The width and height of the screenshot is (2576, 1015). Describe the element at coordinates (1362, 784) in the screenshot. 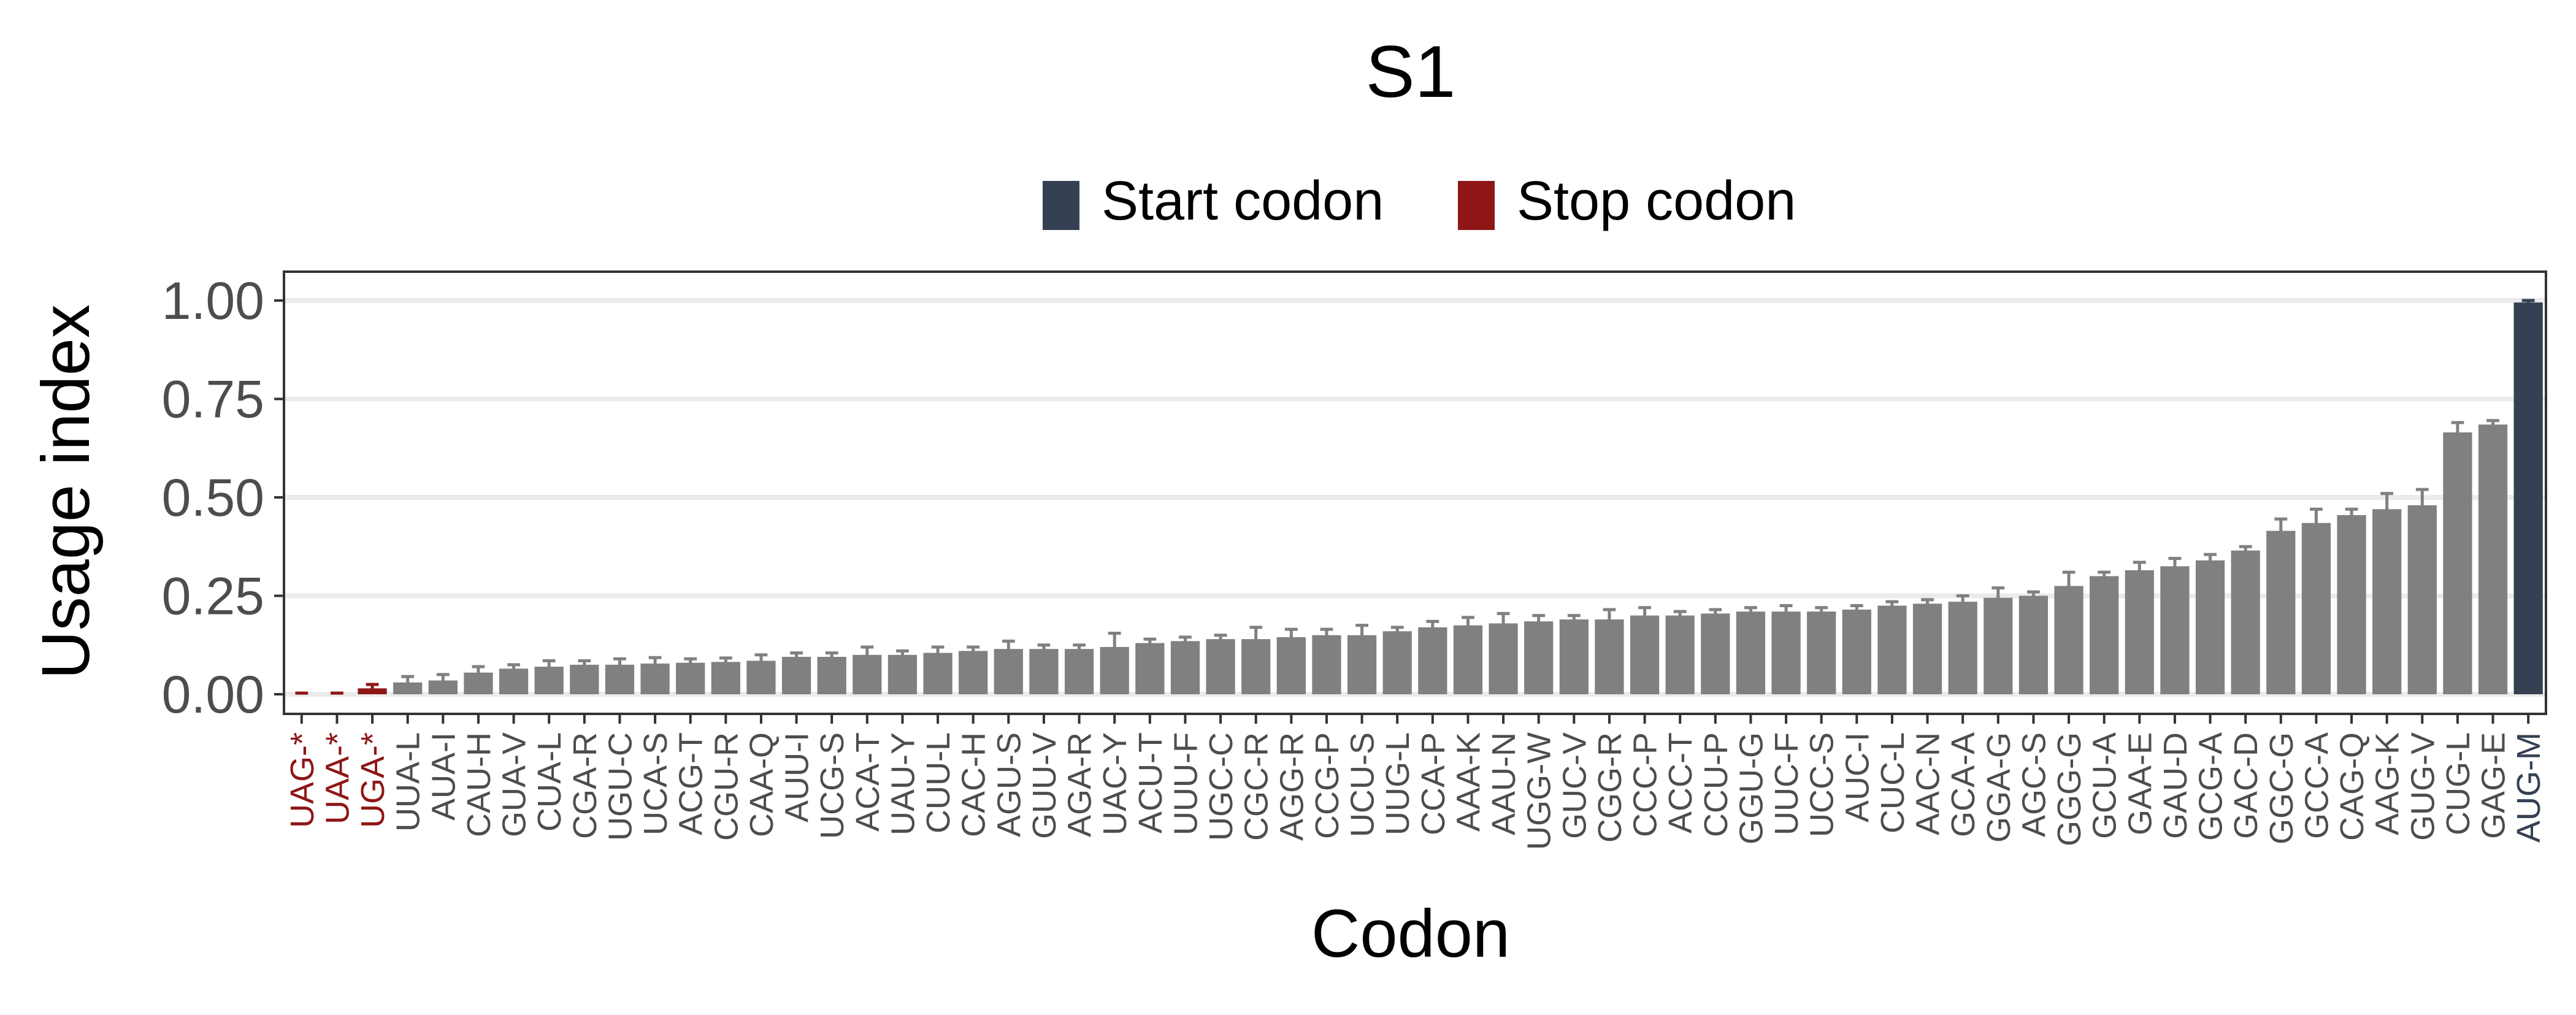

I see `x-tick-label: UCU-S` at that location.